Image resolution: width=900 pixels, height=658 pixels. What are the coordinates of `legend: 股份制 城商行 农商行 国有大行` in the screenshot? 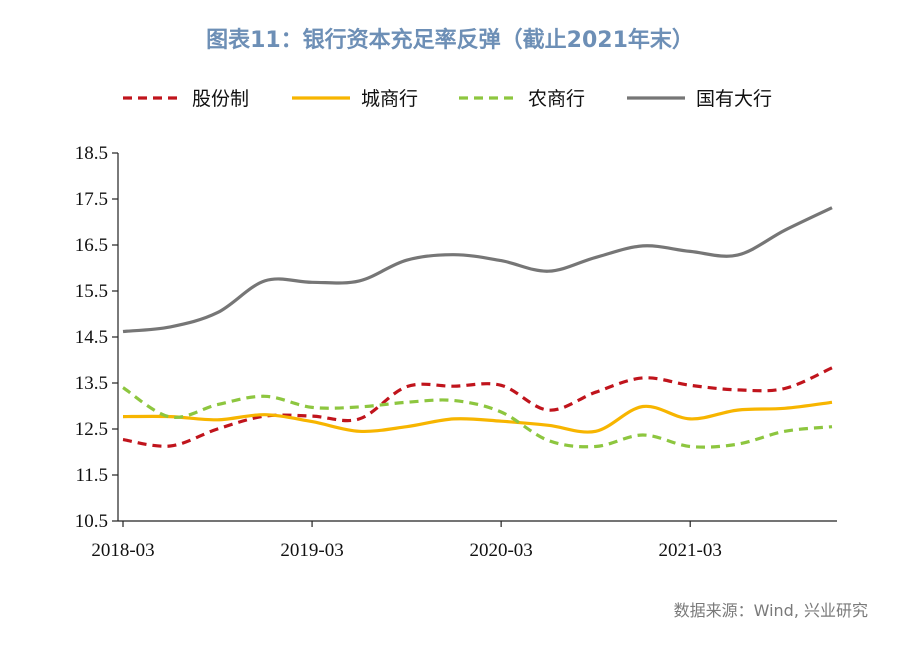 It's located at (447, 99).